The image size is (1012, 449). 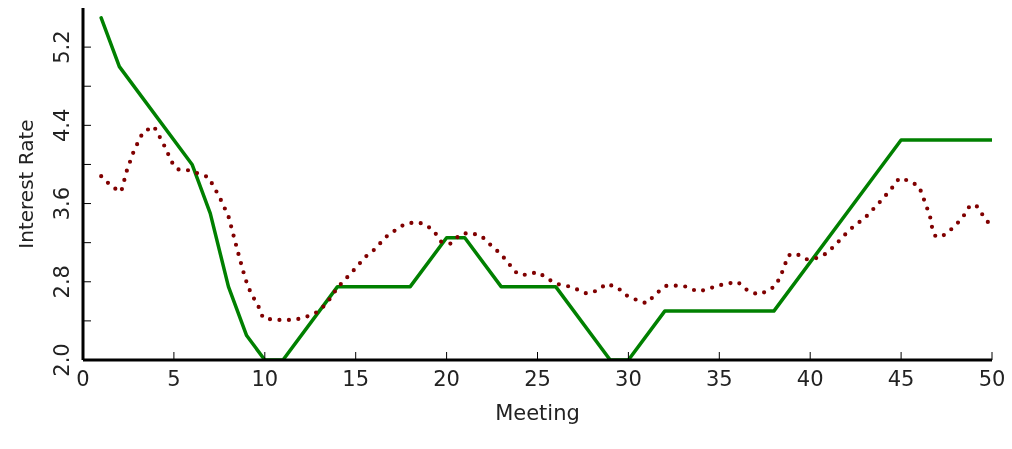 I want to click on x-tick-label: 0, so click(x=83, y=379).